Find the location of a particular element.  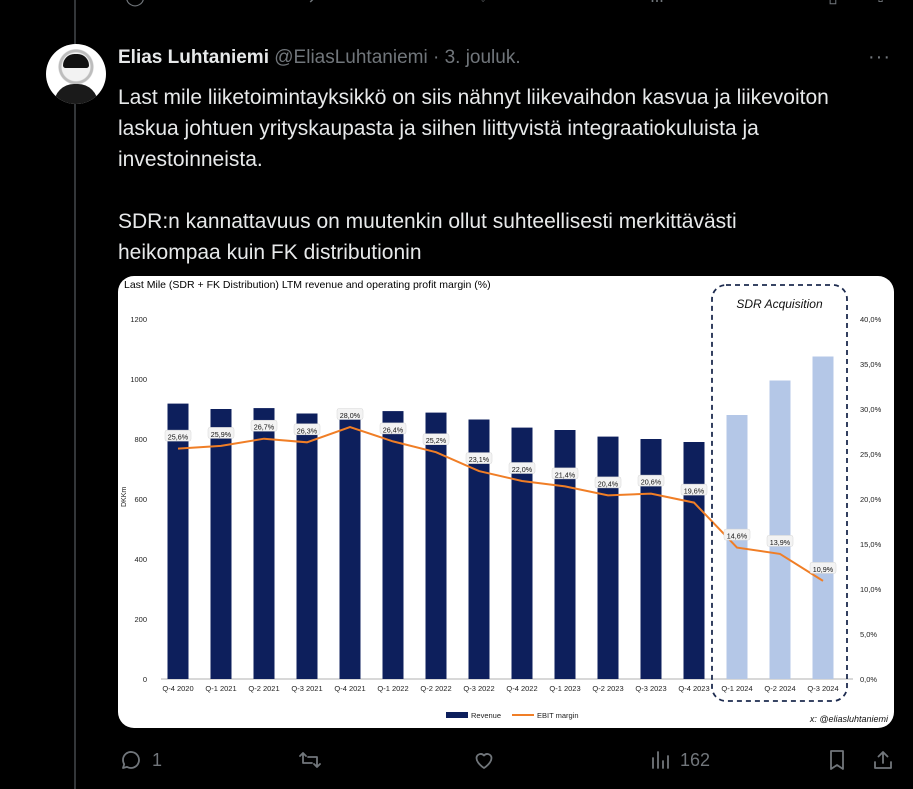

legend-revenue-label: Revenue is located at coordinates (486, 715).